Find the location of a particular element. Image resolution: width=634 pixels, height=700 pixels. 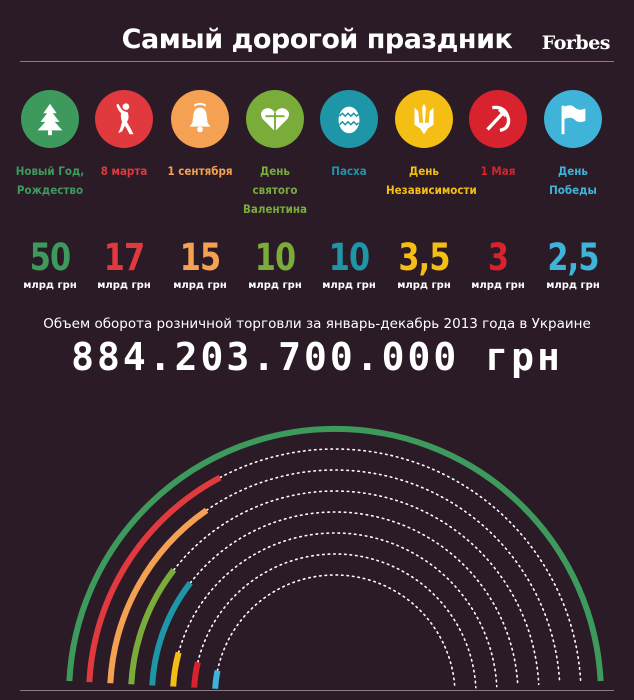

holiday-value-block: 50 млрд грн is located at coordinates (50, 264).